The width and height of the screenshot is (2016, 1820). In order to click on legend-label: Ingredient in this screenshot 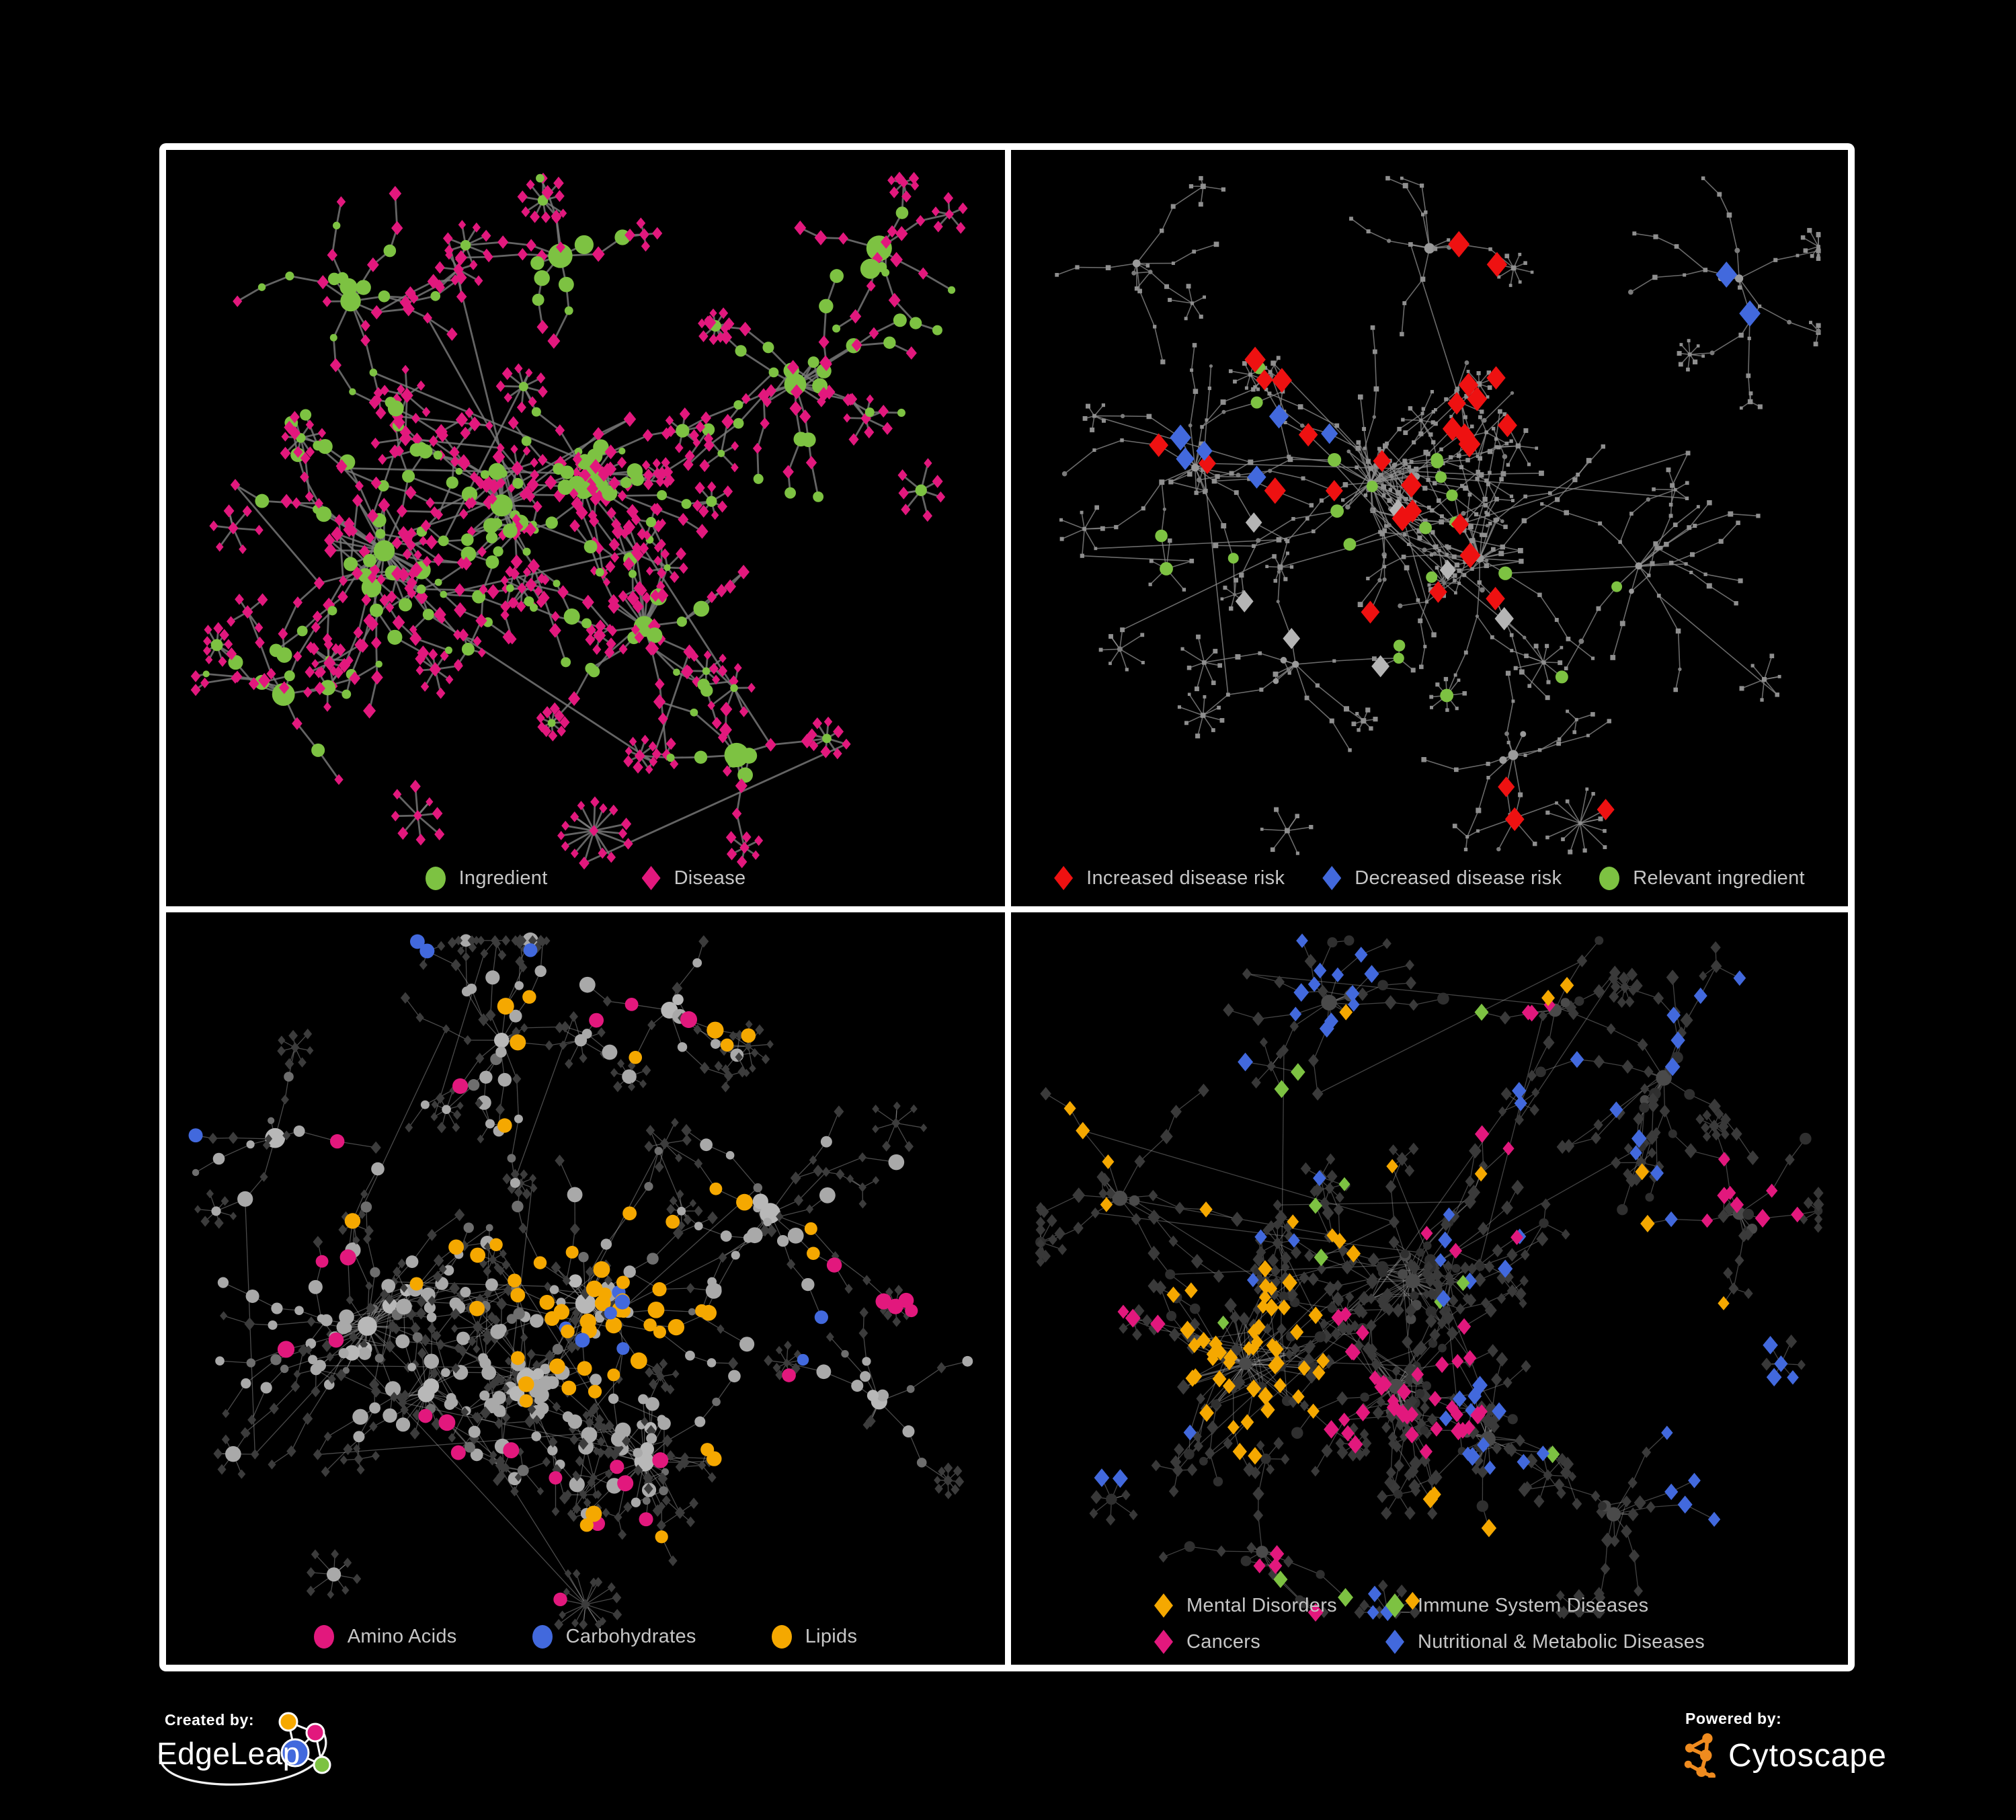, I will do `click(503, 878)`.